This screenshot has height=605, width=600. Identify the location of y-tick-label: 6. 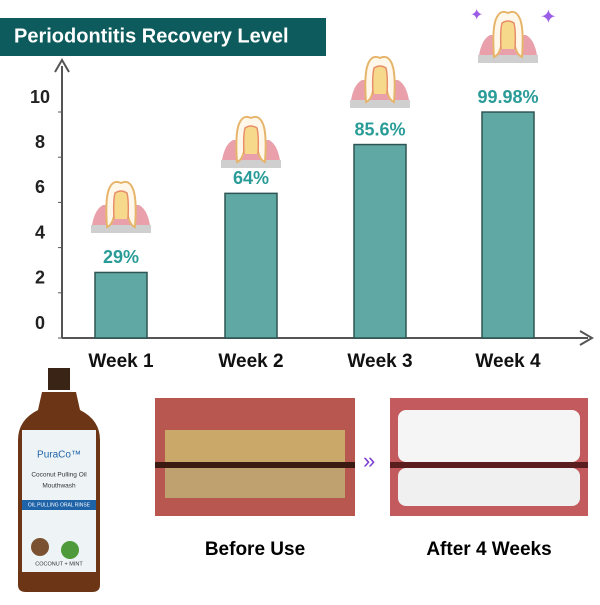
(40, 187).